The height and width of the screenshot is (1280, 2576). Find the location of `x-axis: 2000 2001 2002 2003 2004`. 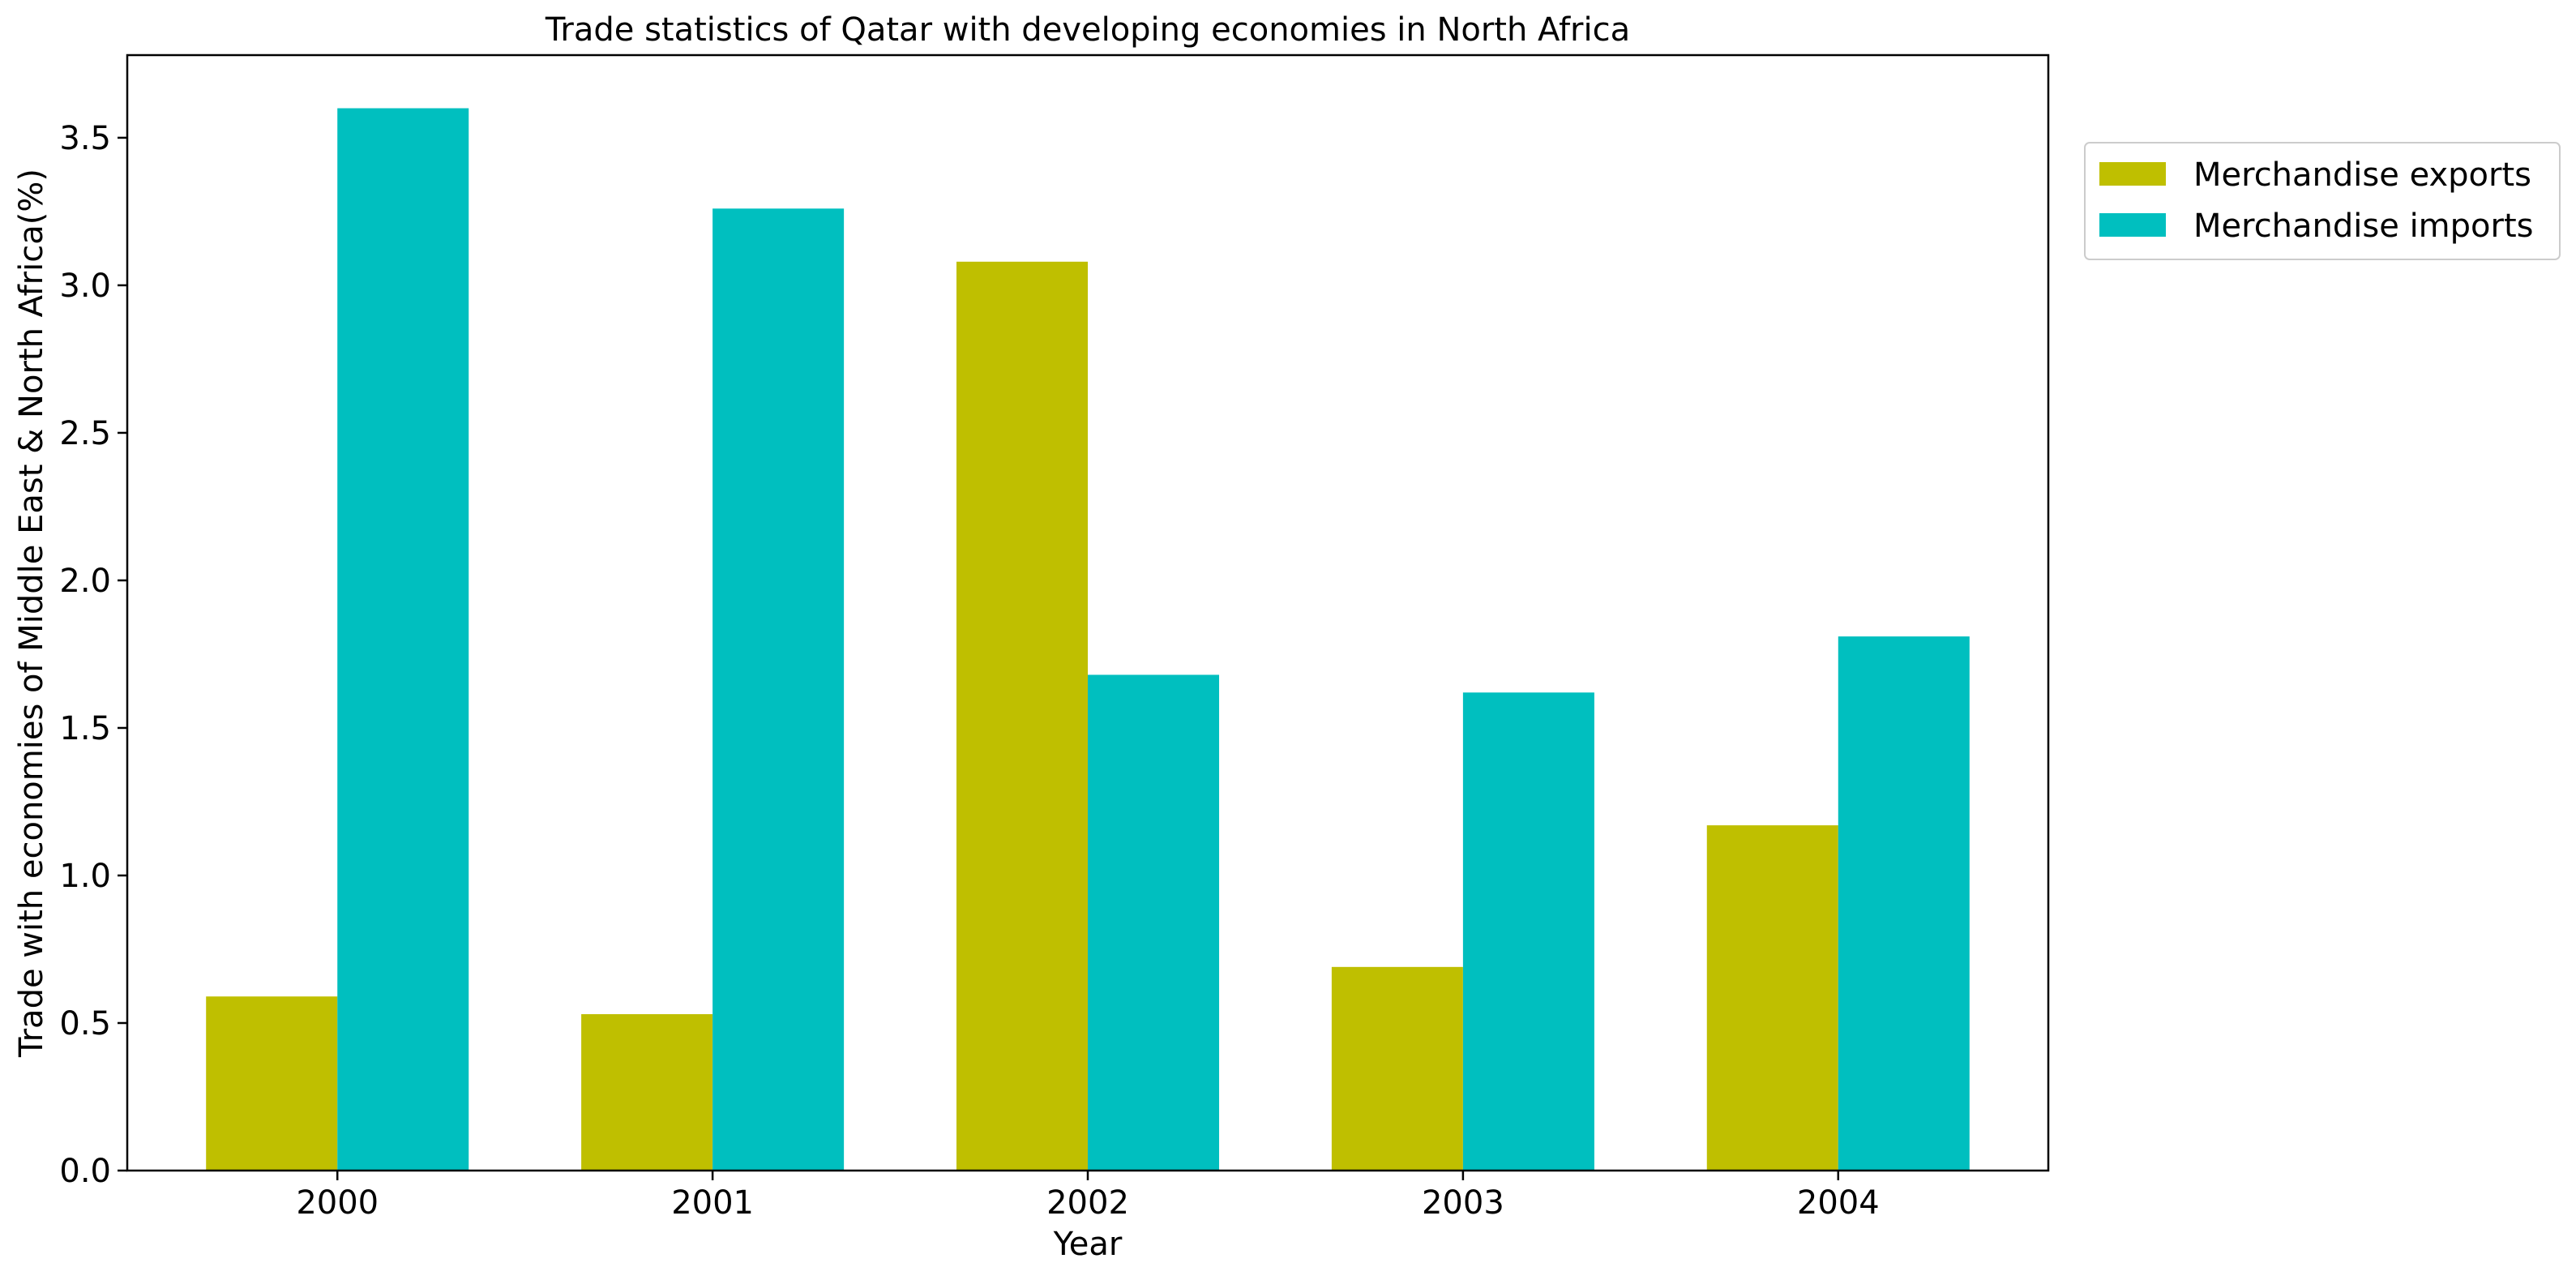

x-axis: 2000 2001 2002 2003 2004 is located at coordinates (1088, 1196).